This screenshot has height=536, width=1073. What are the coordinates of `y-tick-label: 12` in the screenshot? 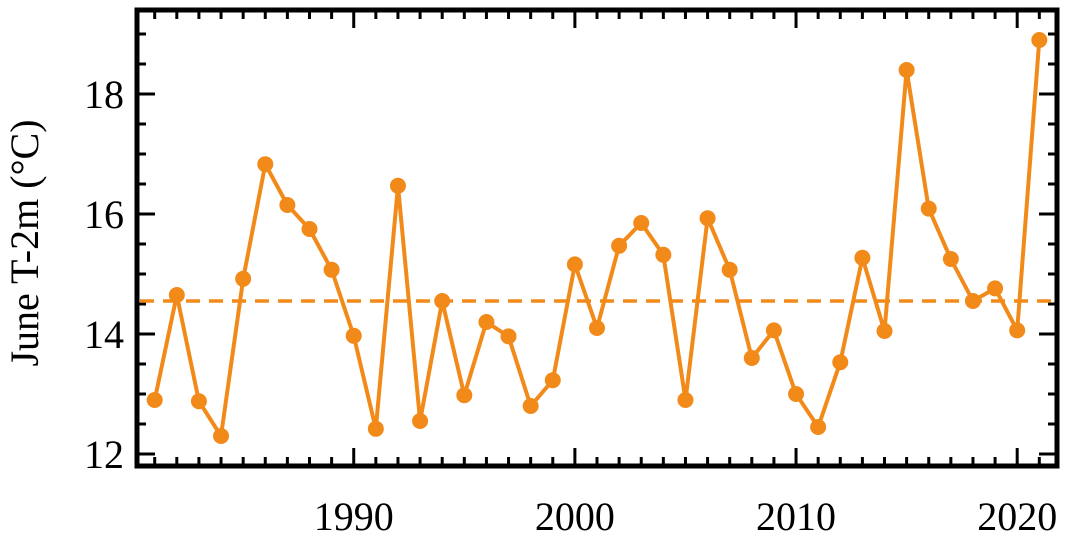 It's located at (104, 454).